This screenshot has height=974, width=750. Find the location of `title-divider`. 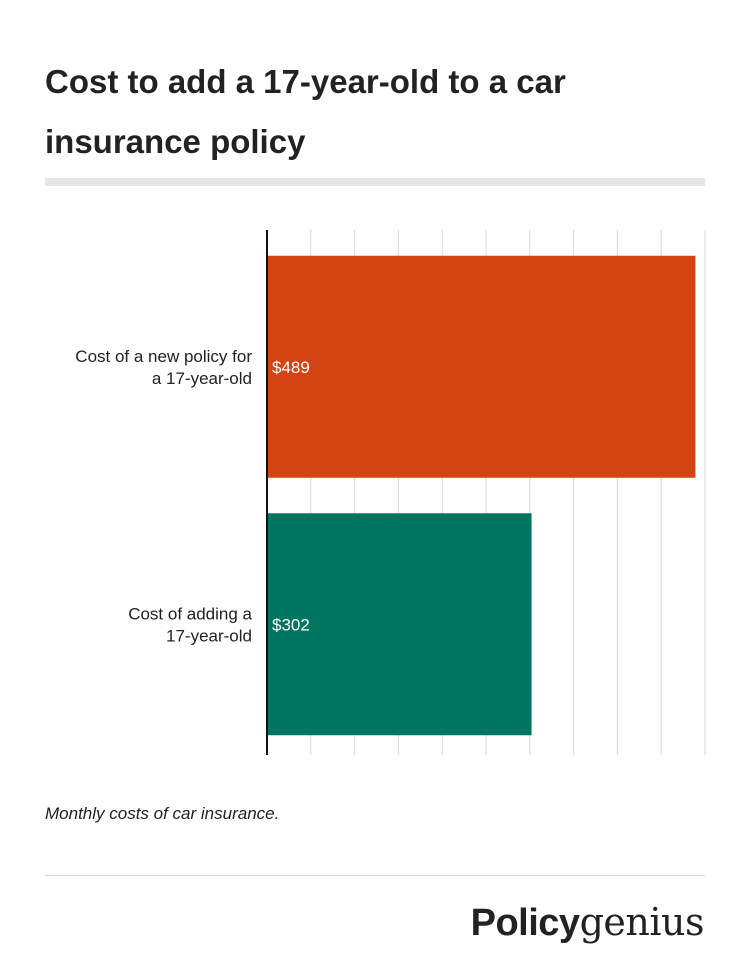

title-divider is located at coordinates (375, 182).